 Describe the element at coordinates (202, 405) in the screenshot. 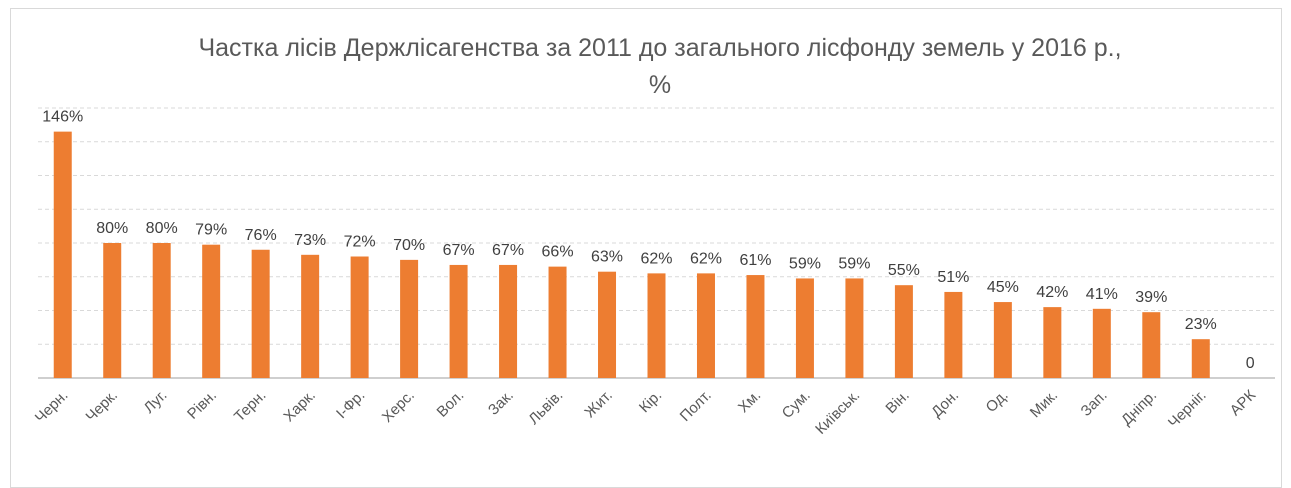

I see `x-tick-label: Рівн.` at that location.